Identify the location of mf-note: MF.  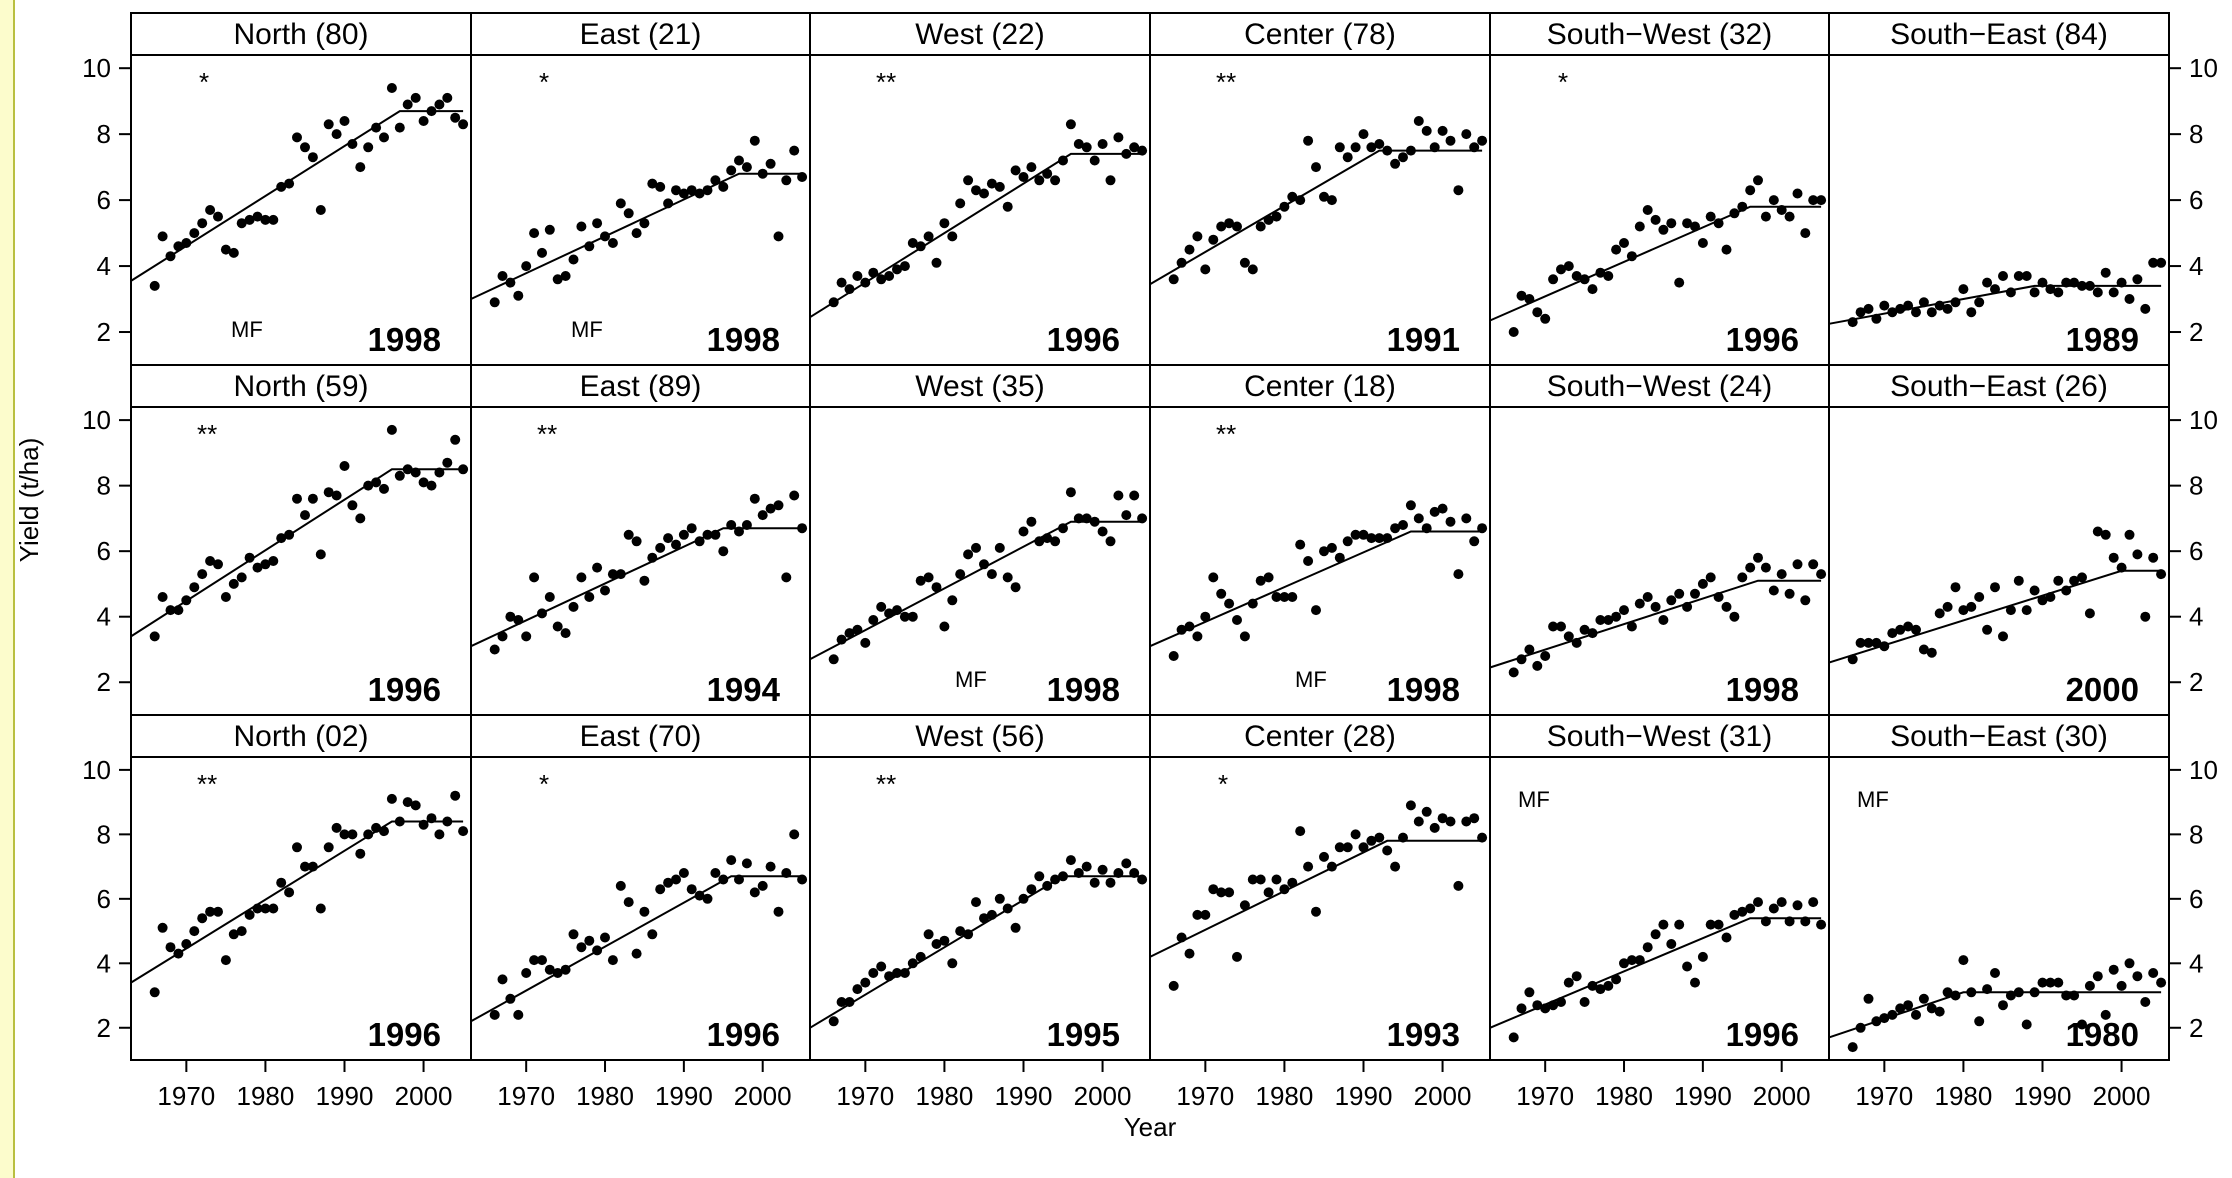
(1311, 679).